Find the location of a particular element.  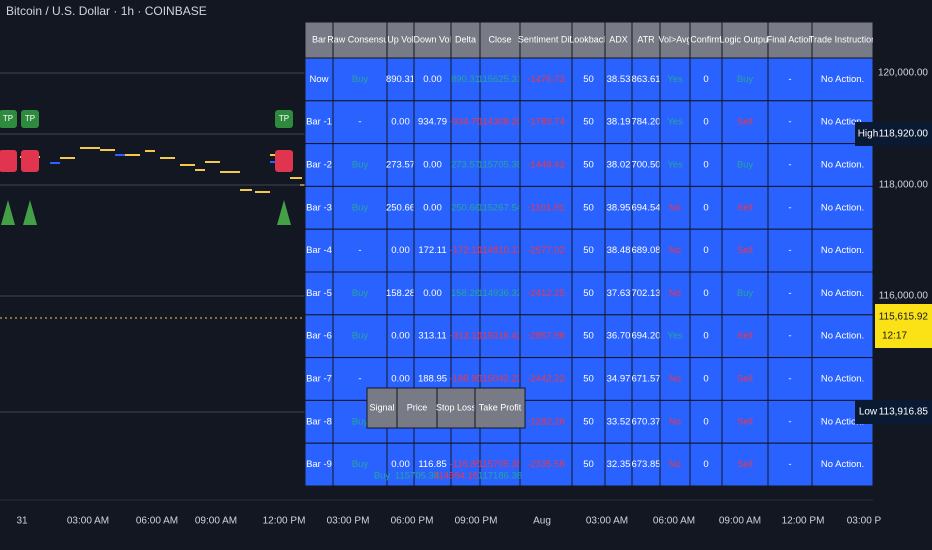

cell-text: 934.79 is located at coordinates (432, 122).